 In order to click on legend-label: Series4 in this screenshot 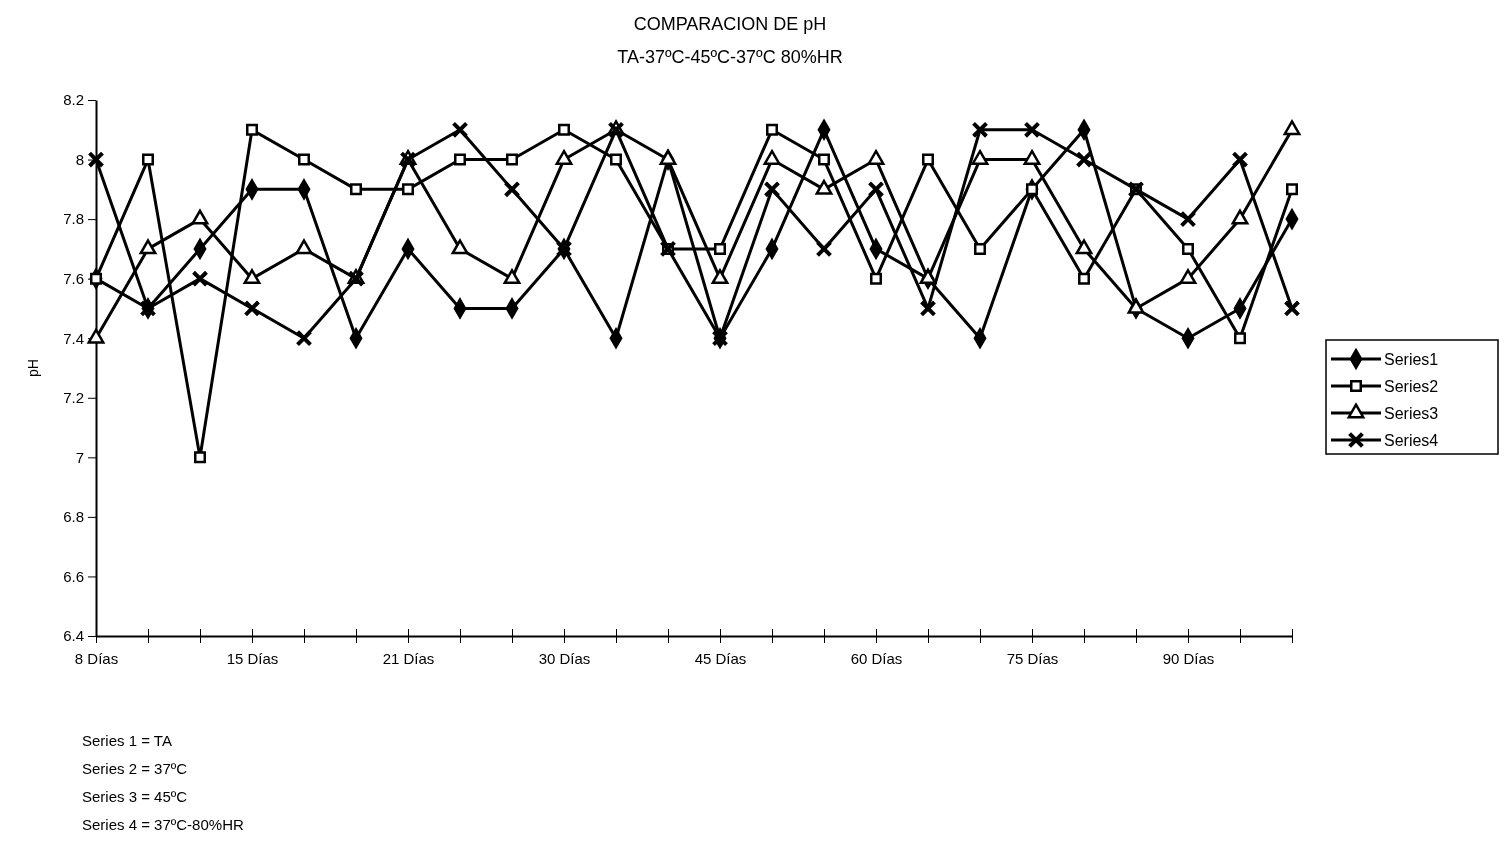, I will do `click(1411, 440)`.